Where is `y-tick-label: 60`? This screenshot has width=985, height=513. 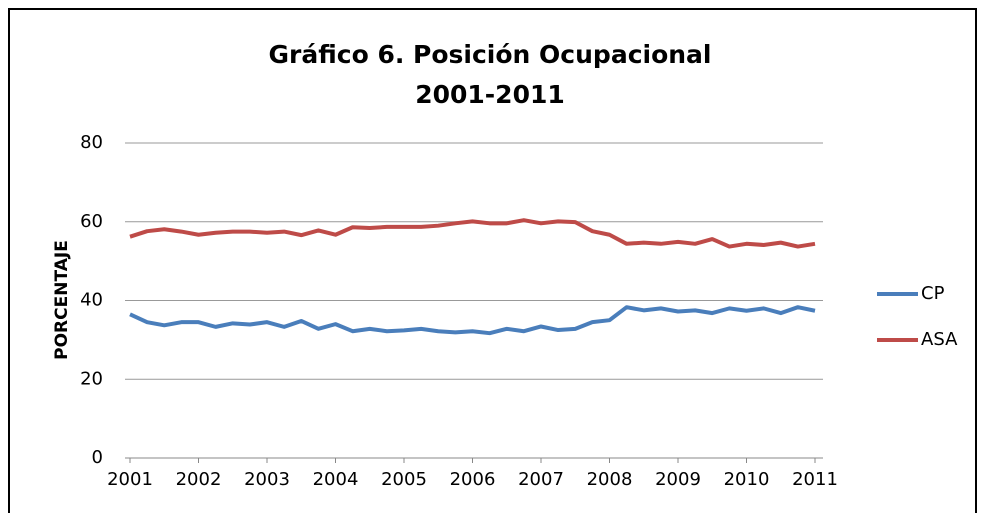
y-tick-label: 60 is located at coordinates (91, 221).